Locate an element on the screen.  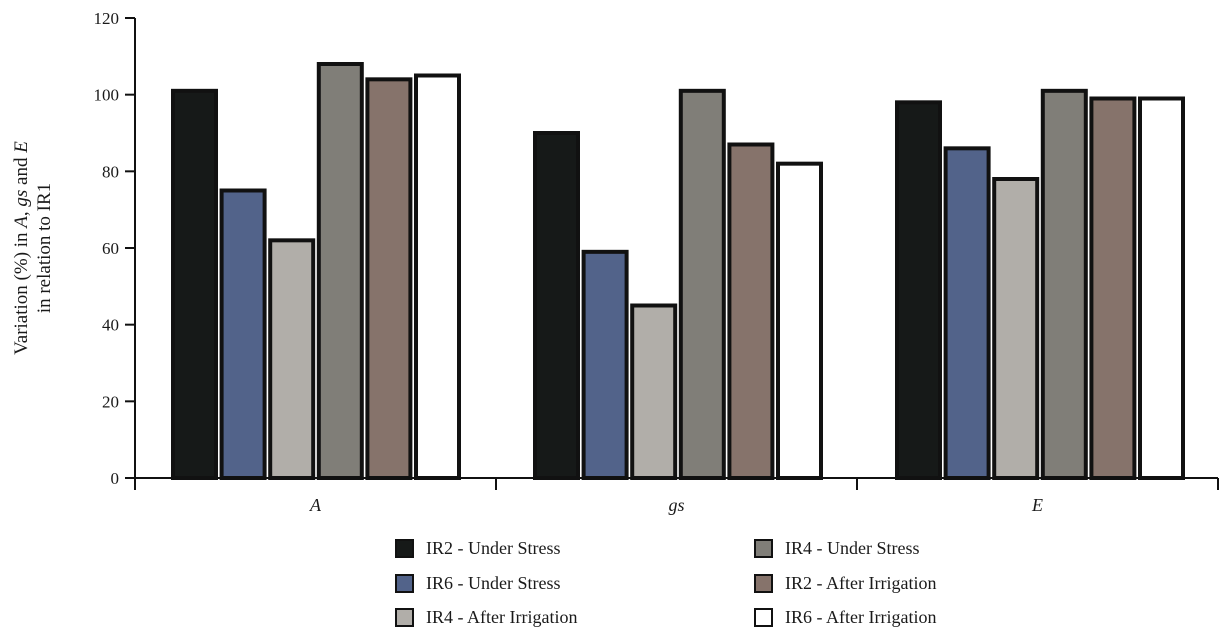
legend-label: IR6 - After Irrigation is located at coordinates (860, 617).